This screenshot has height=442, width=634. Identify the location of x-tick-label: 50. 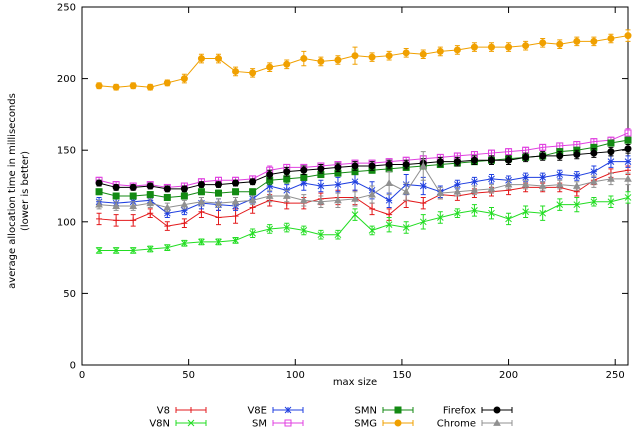
(188, 375).